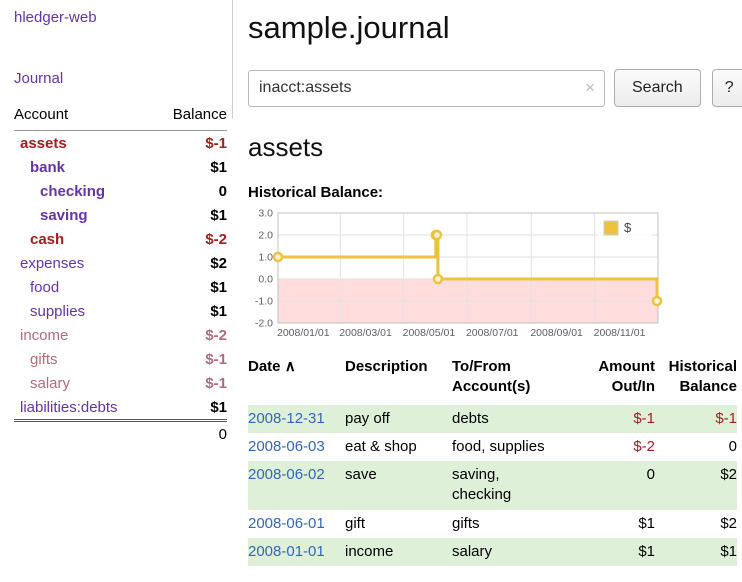 The height and width of the screenshot is (582, 742). Describe the element at coordinates (44, 359) in the screenshot. I see `account-link: gifts` at that location.